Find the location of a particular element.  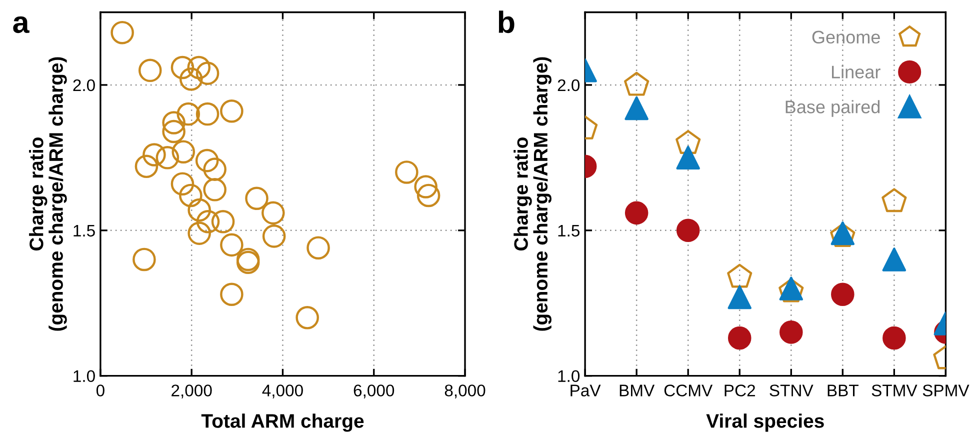

x-tick-label: STMV is located at coordinates (895, 390).